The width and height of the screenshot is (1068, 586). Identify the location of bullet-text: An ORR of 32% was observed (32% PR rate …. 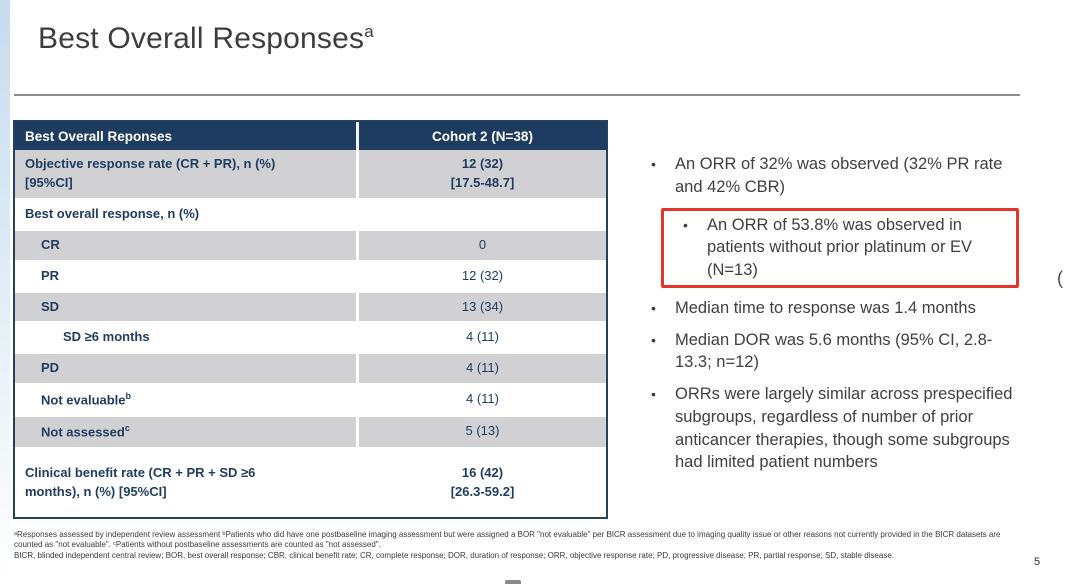
(839, 175).